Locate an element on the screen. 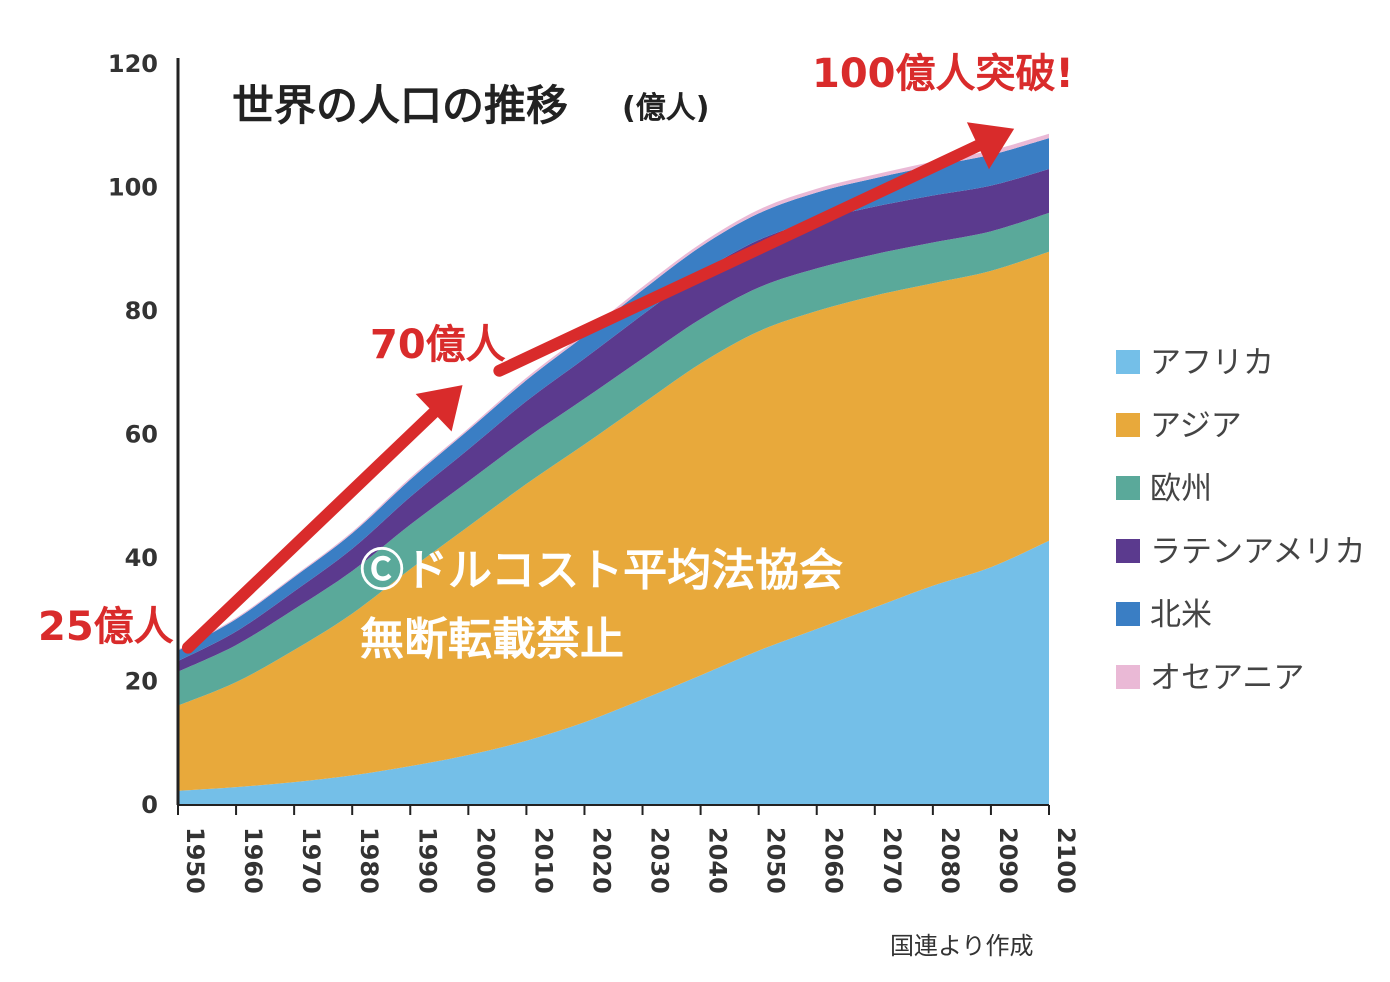 Image resolution: width=1390 pixels, height=982 pixels. x-tick-label: 2060 is located at coordinates (834, 860).